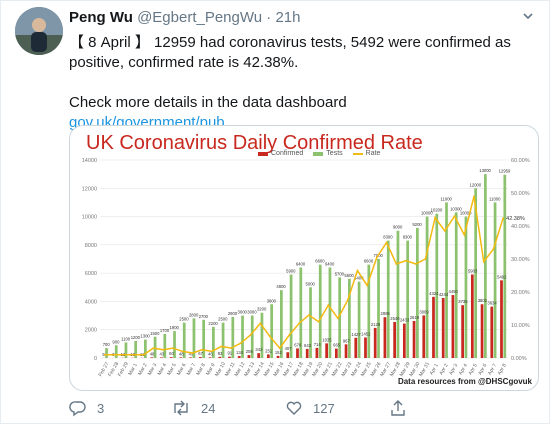 This screenshot has width=550, height=424. Describe the element at coordinates (340, 273) in the screenshot. I see `tests-label: 5700` at that location.